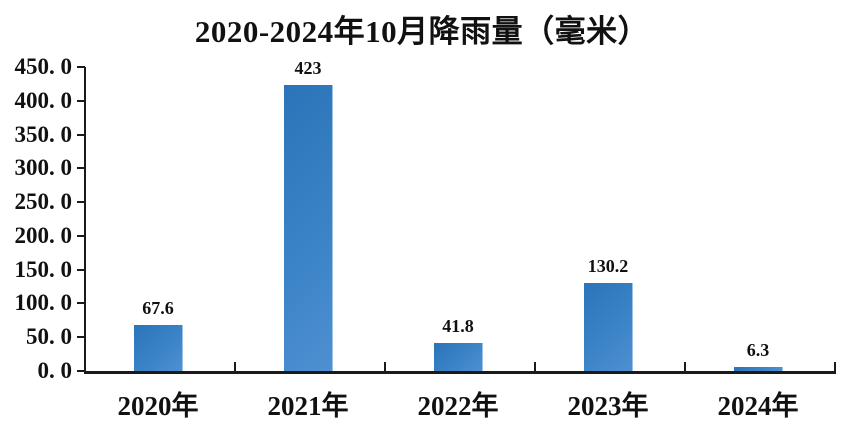 Image resolution: width=844 pixels, height=432 pixels. Describe the element at coordinates (608, 327) in the screenshot. I see `bar-2023年` at that location.